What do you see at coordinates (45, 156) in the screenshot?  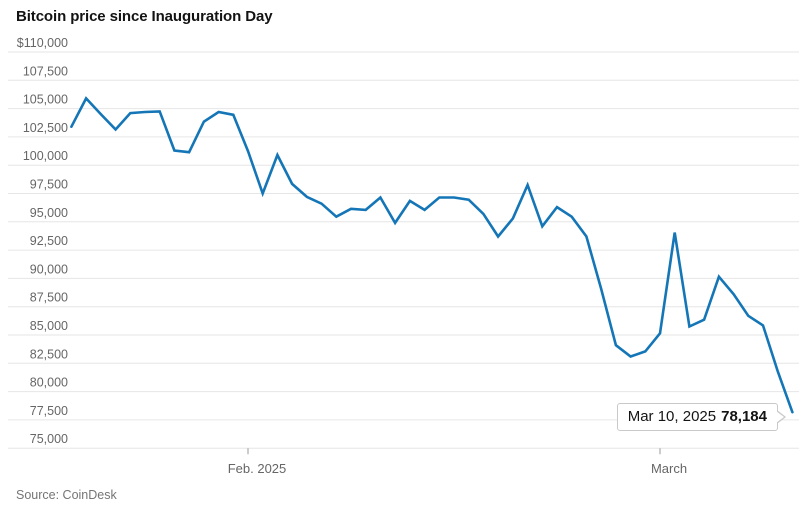 I see `svg-text: 100,000` at bounding box center [45, 156].